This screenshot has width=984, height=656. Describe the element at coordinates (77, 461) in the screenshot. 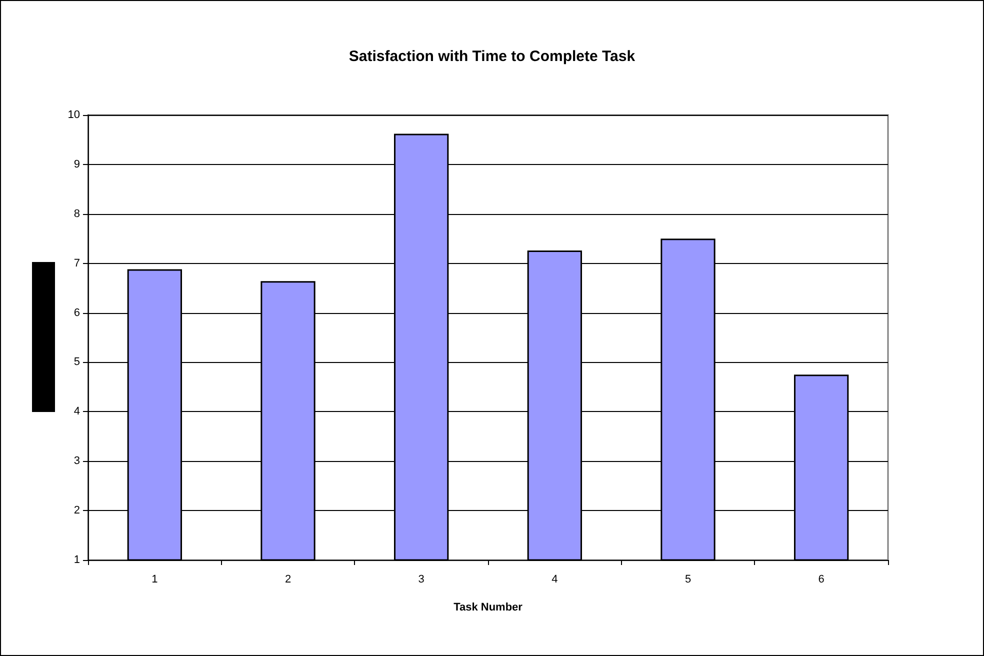

I see `y-tick-label: 3` at that location.